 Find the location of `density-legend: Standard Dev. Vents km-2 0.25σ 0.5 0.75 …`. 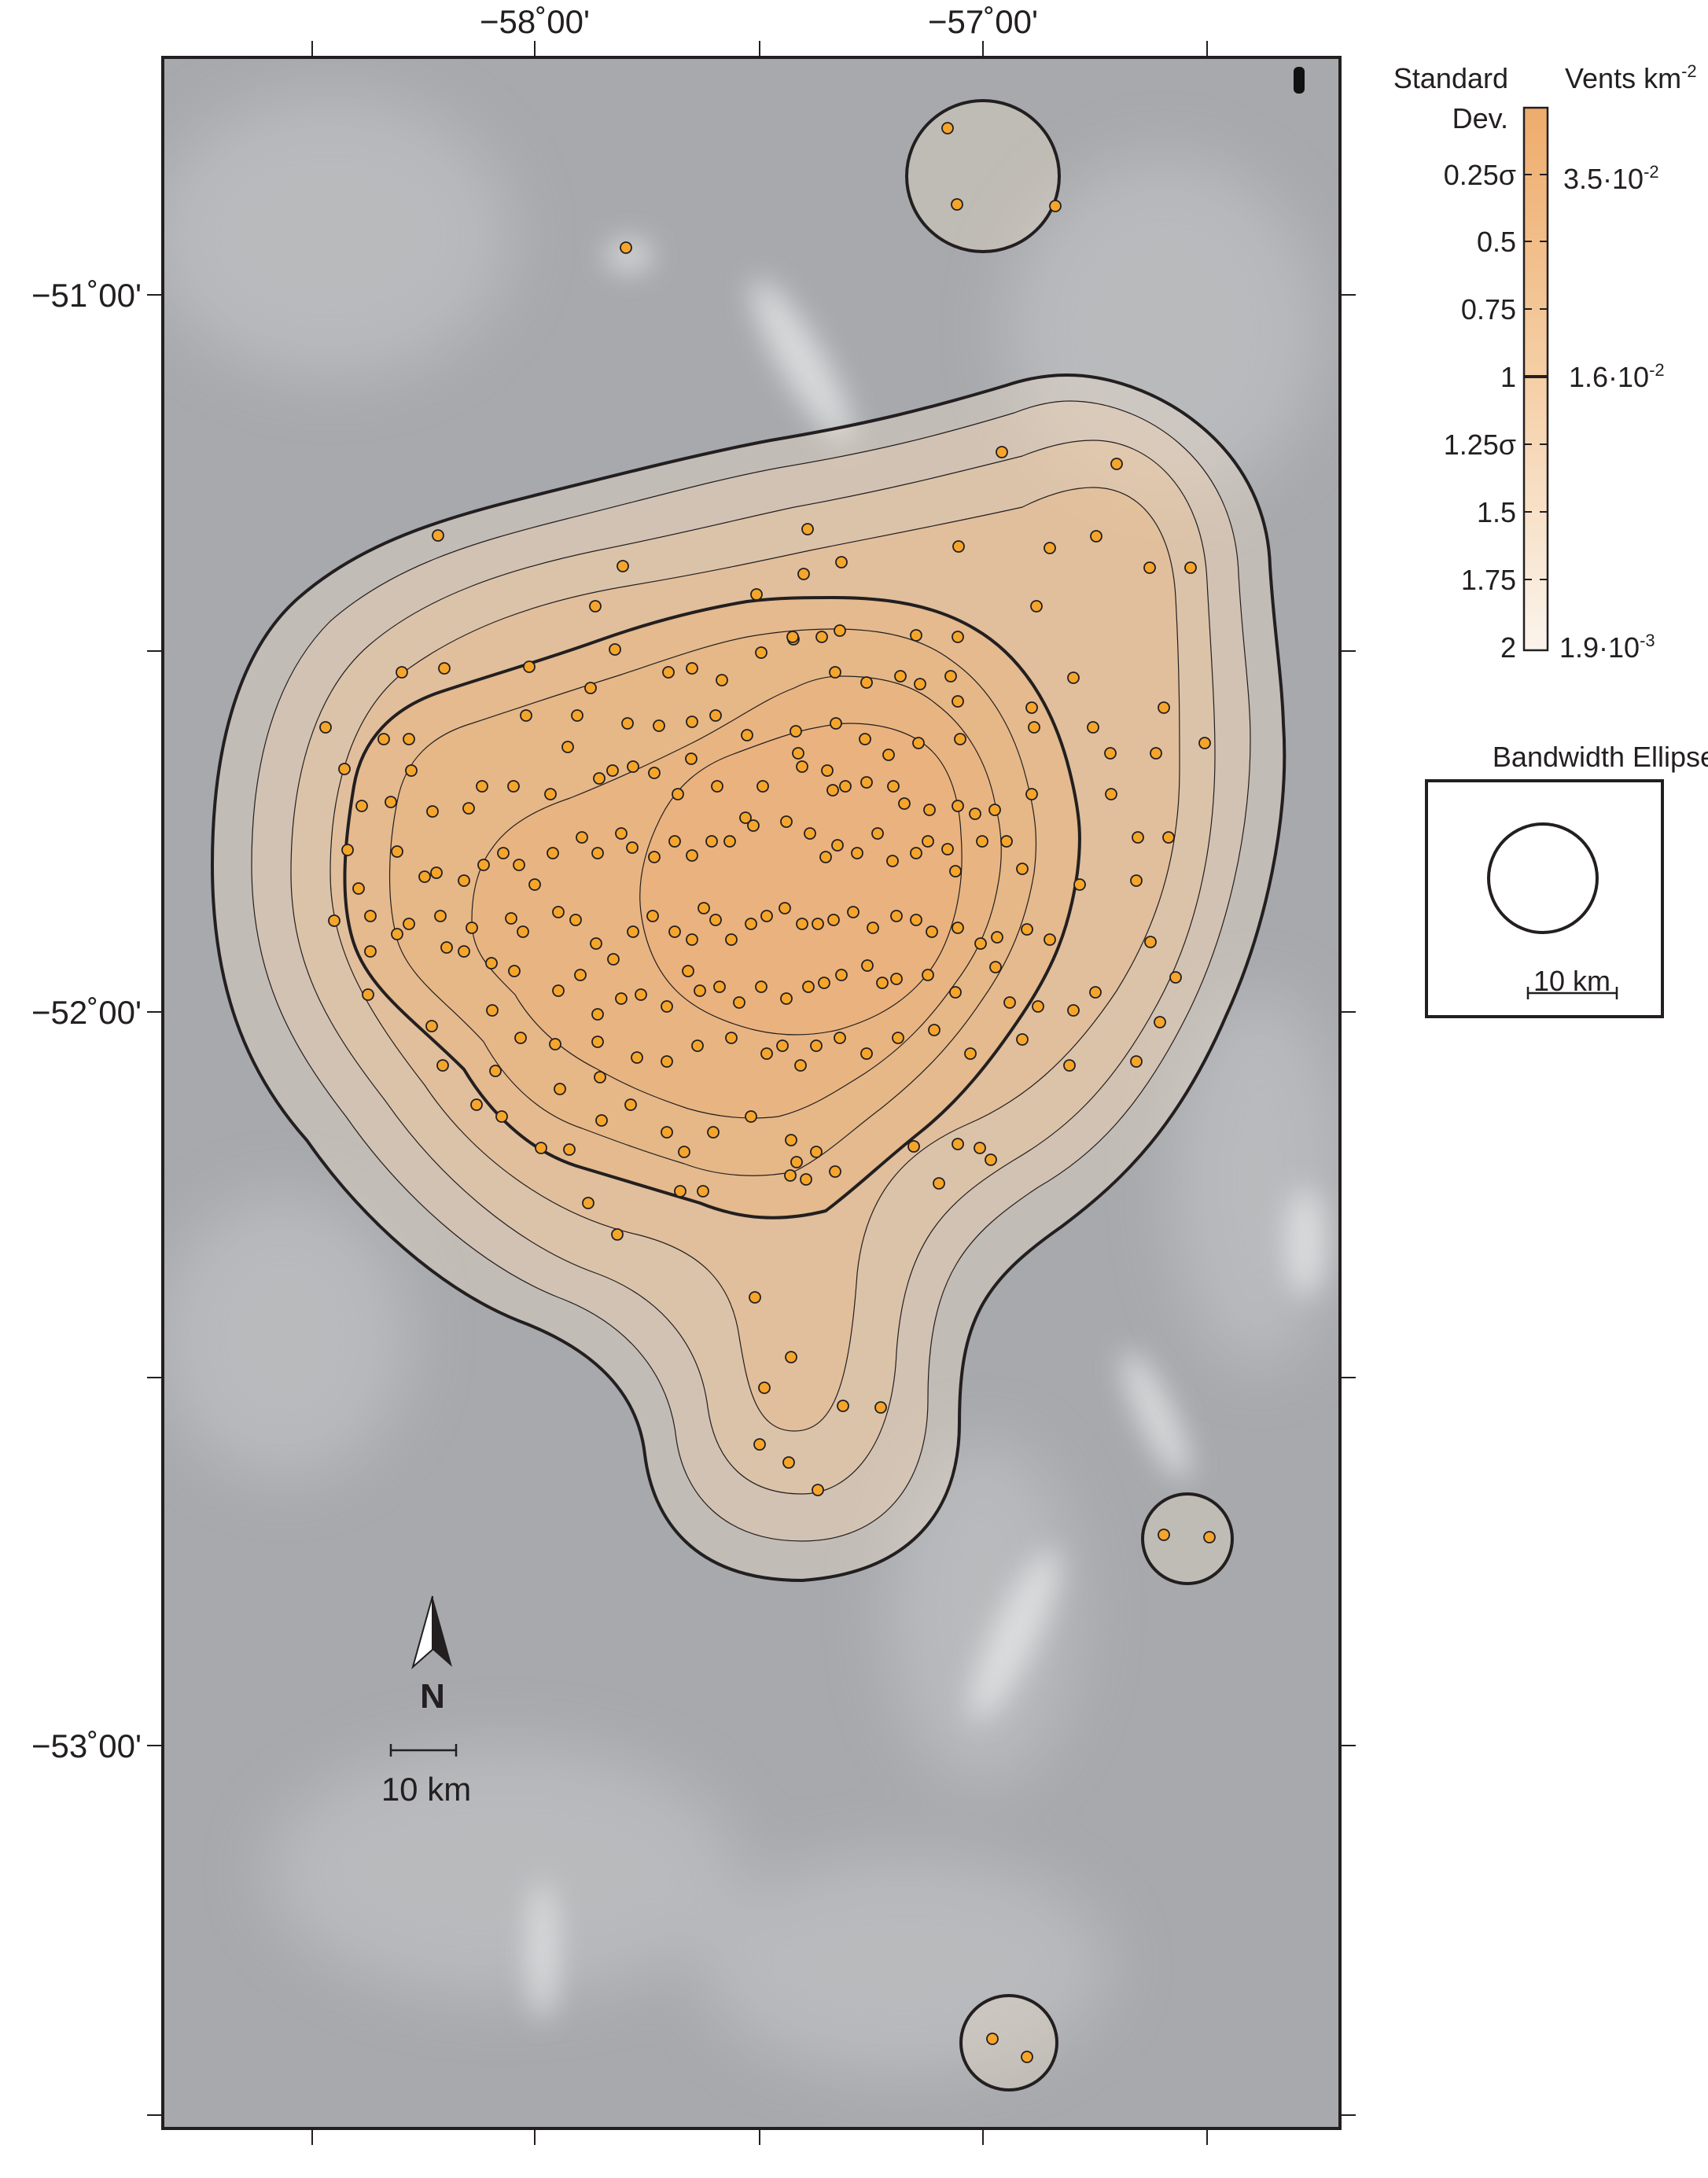

density-legend: Standard Dev. Vents km-2 0.25σ 0.5 0.75 … is located at coordinates (1545, 362).